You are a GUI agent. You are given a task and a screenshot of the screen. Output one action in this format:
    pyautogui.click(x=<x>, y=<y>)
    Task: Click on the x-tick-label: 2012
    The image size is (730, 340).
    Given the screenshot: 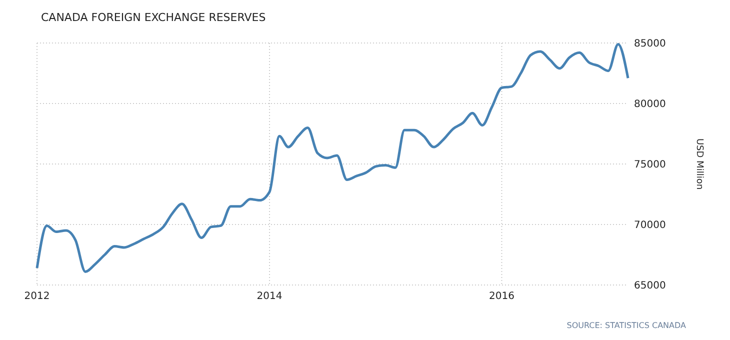 What is the action you would take?
    pyautogui.click(x=37, y=296)
    